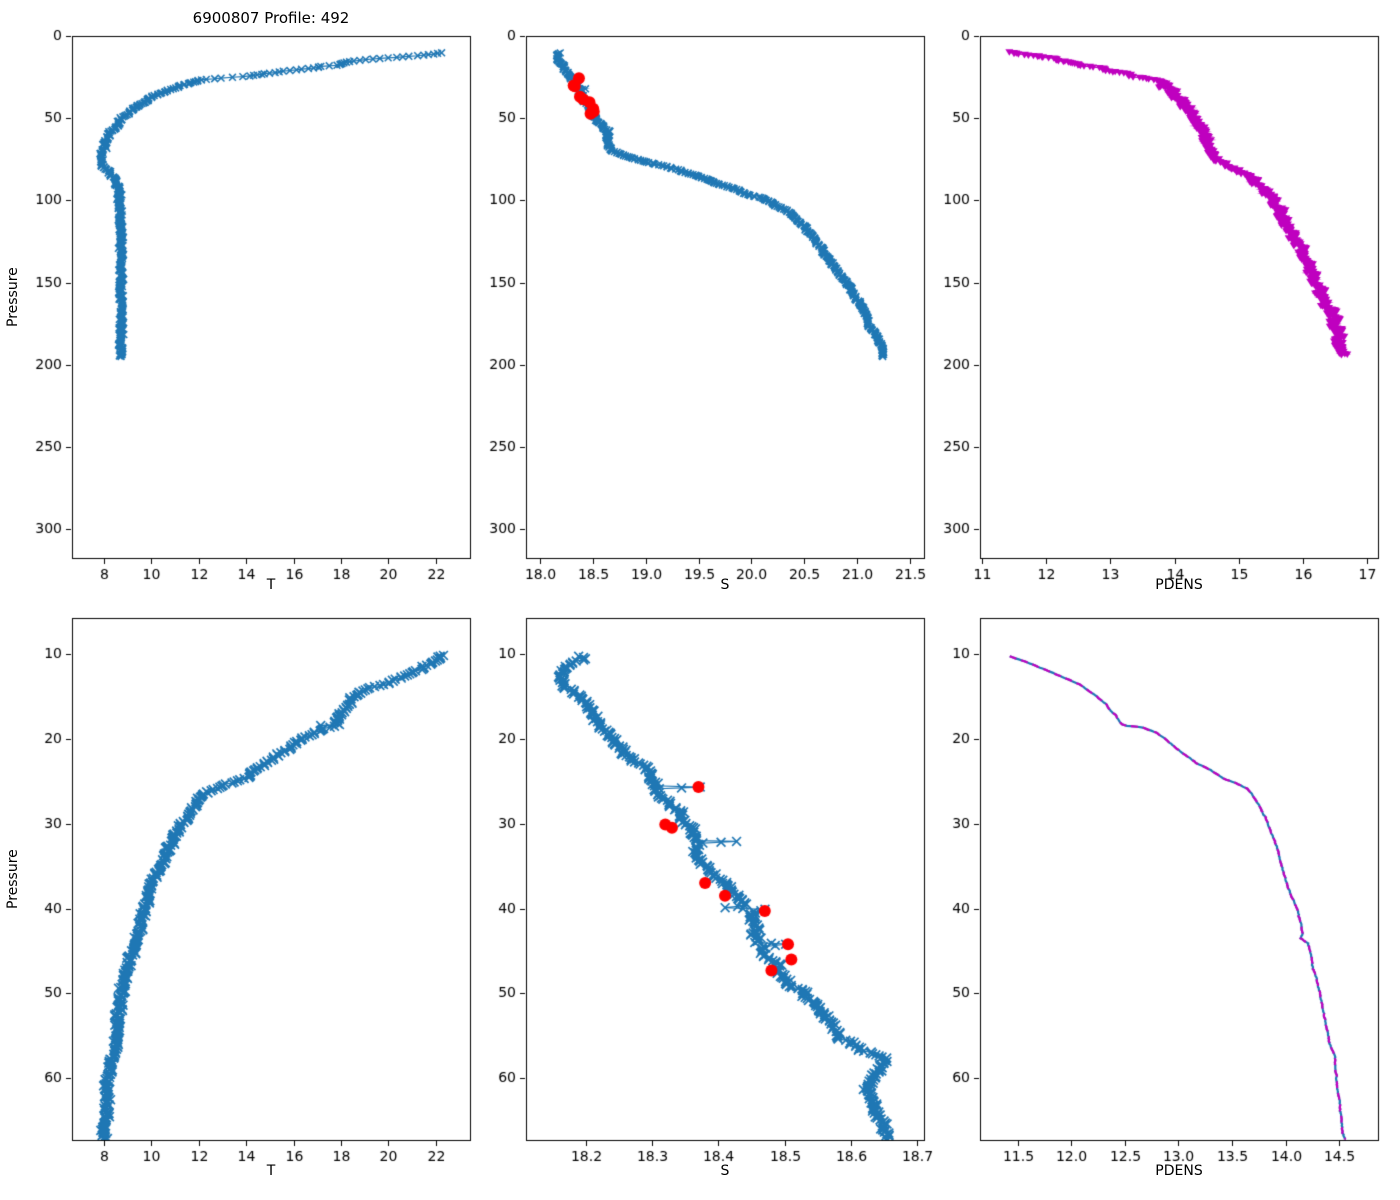 The width and height of the screenshot is (1400, 1200). I want to click on x-axis-label-pdens-bottom: PDENS, so click(1179, 1171).